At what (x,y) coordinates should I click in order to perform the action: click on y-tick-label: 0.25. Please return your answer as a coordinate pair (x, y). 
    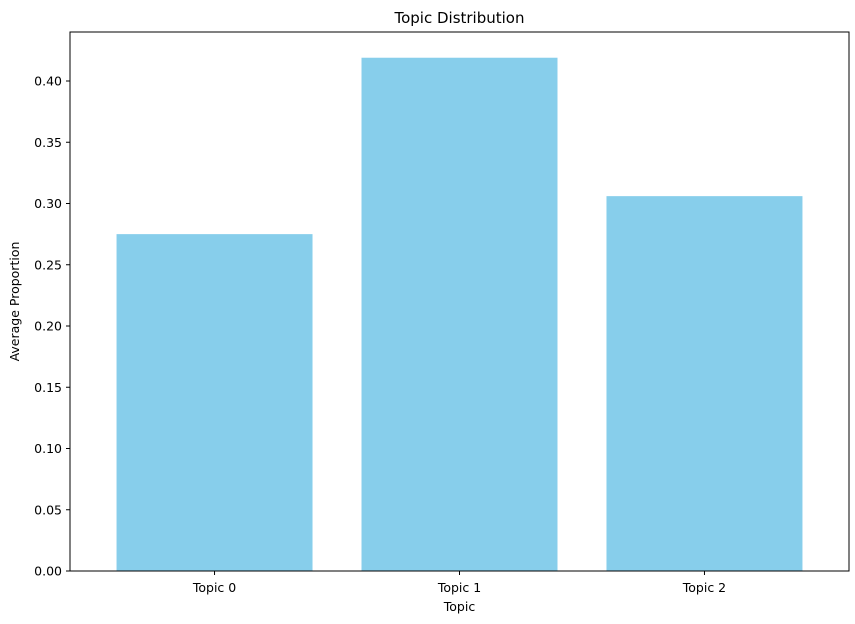
    Looking at the image, I should click on (48, 264).